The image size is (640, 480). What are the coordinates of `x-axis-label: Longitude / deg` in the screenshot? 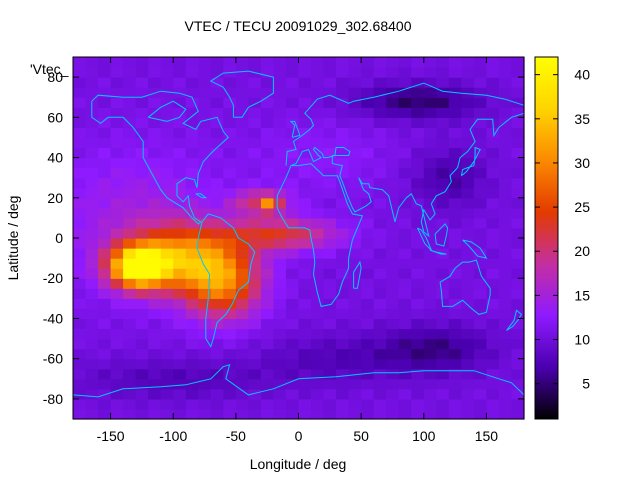 It's located at (298, 464).